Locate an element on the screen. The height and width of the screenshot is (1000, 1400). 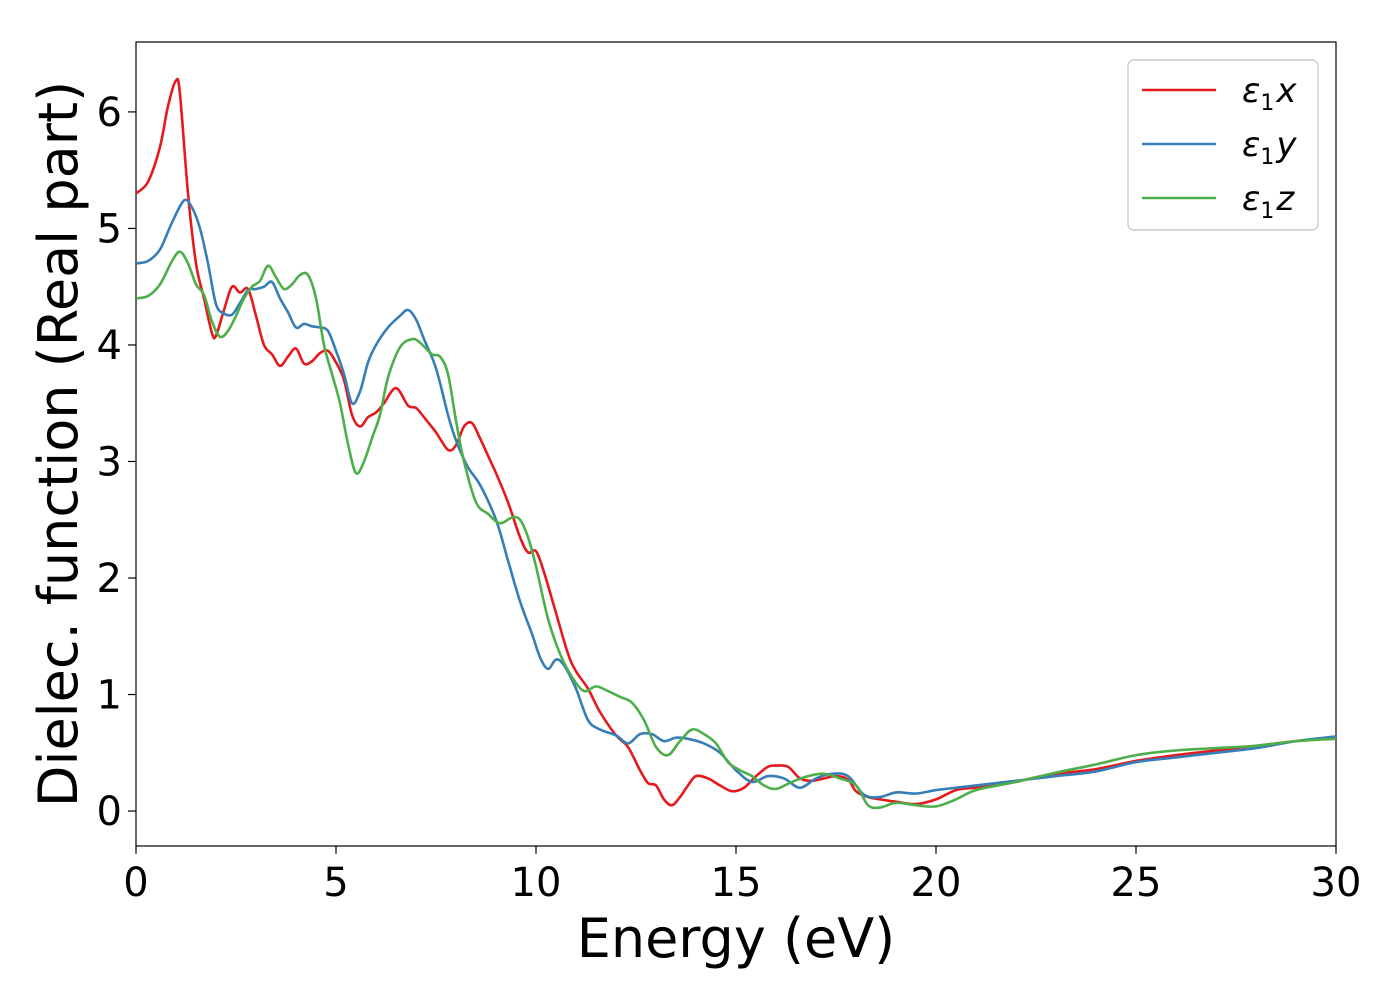
y-axis: 0 1 2 3 4 5 6 is located at coordinates (116, 462).